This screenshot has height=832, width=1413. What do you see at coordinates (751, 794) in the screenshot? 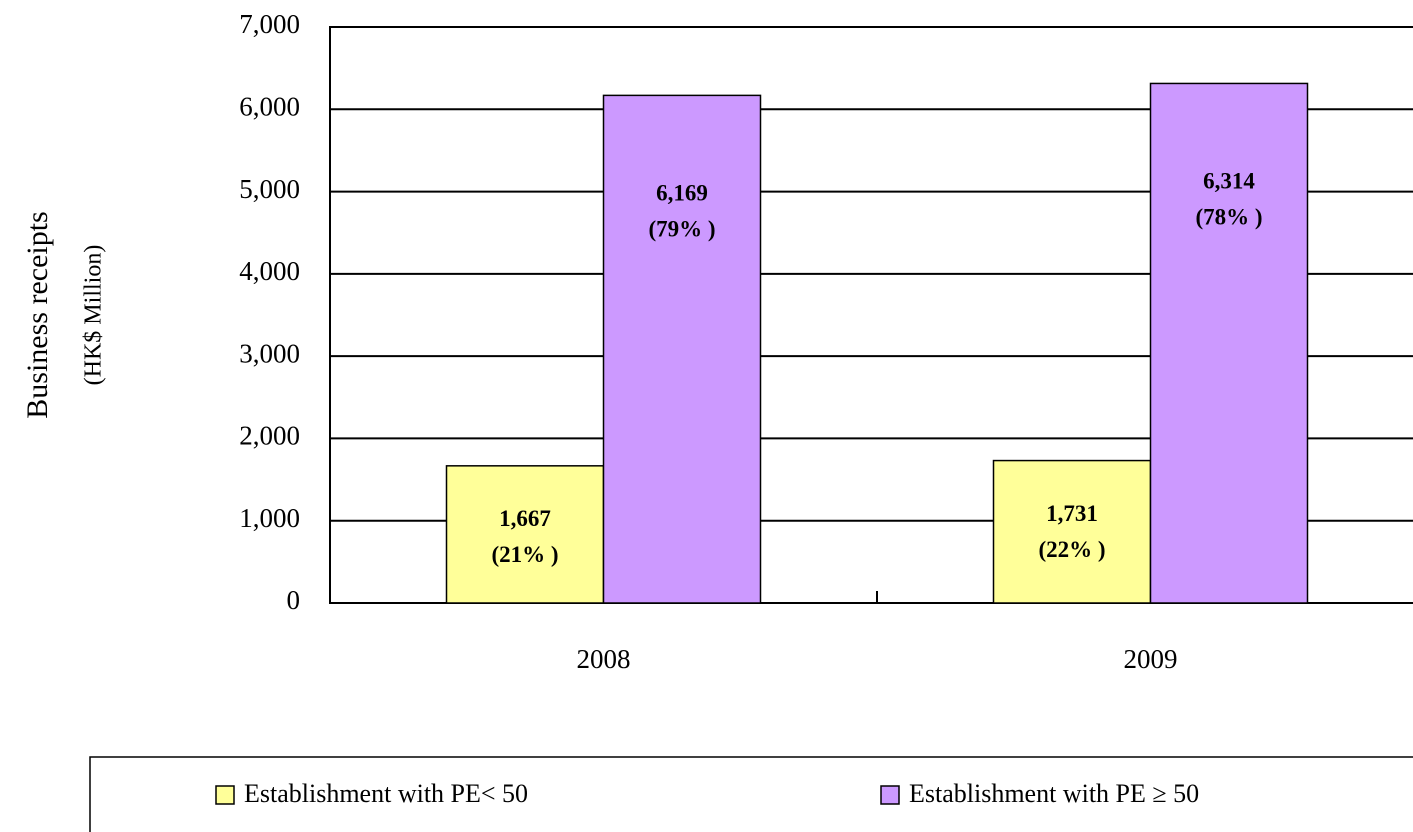
I see `legend-box` at bounding box center [751, 794].